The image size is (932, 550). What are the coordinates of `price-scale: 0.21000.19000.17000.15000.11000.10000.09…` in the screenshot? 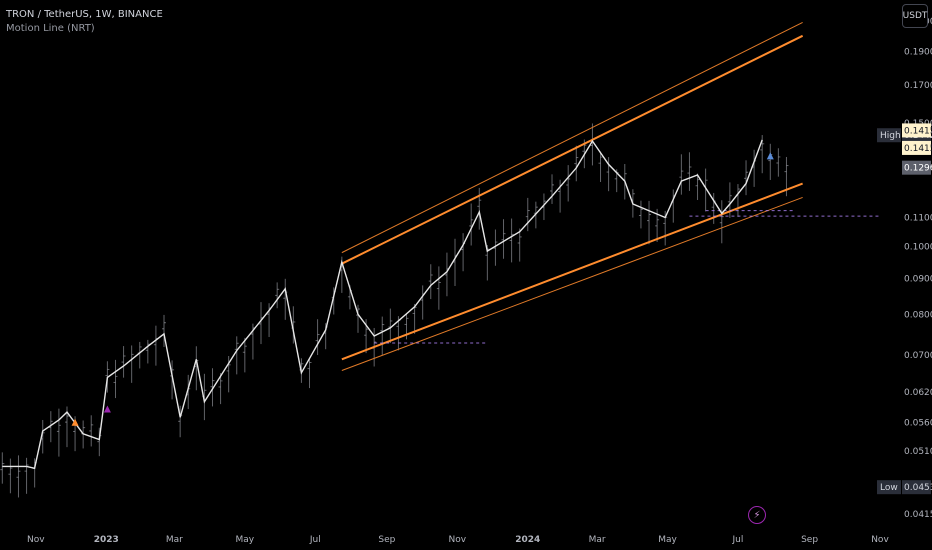 It's located at (904, 262).